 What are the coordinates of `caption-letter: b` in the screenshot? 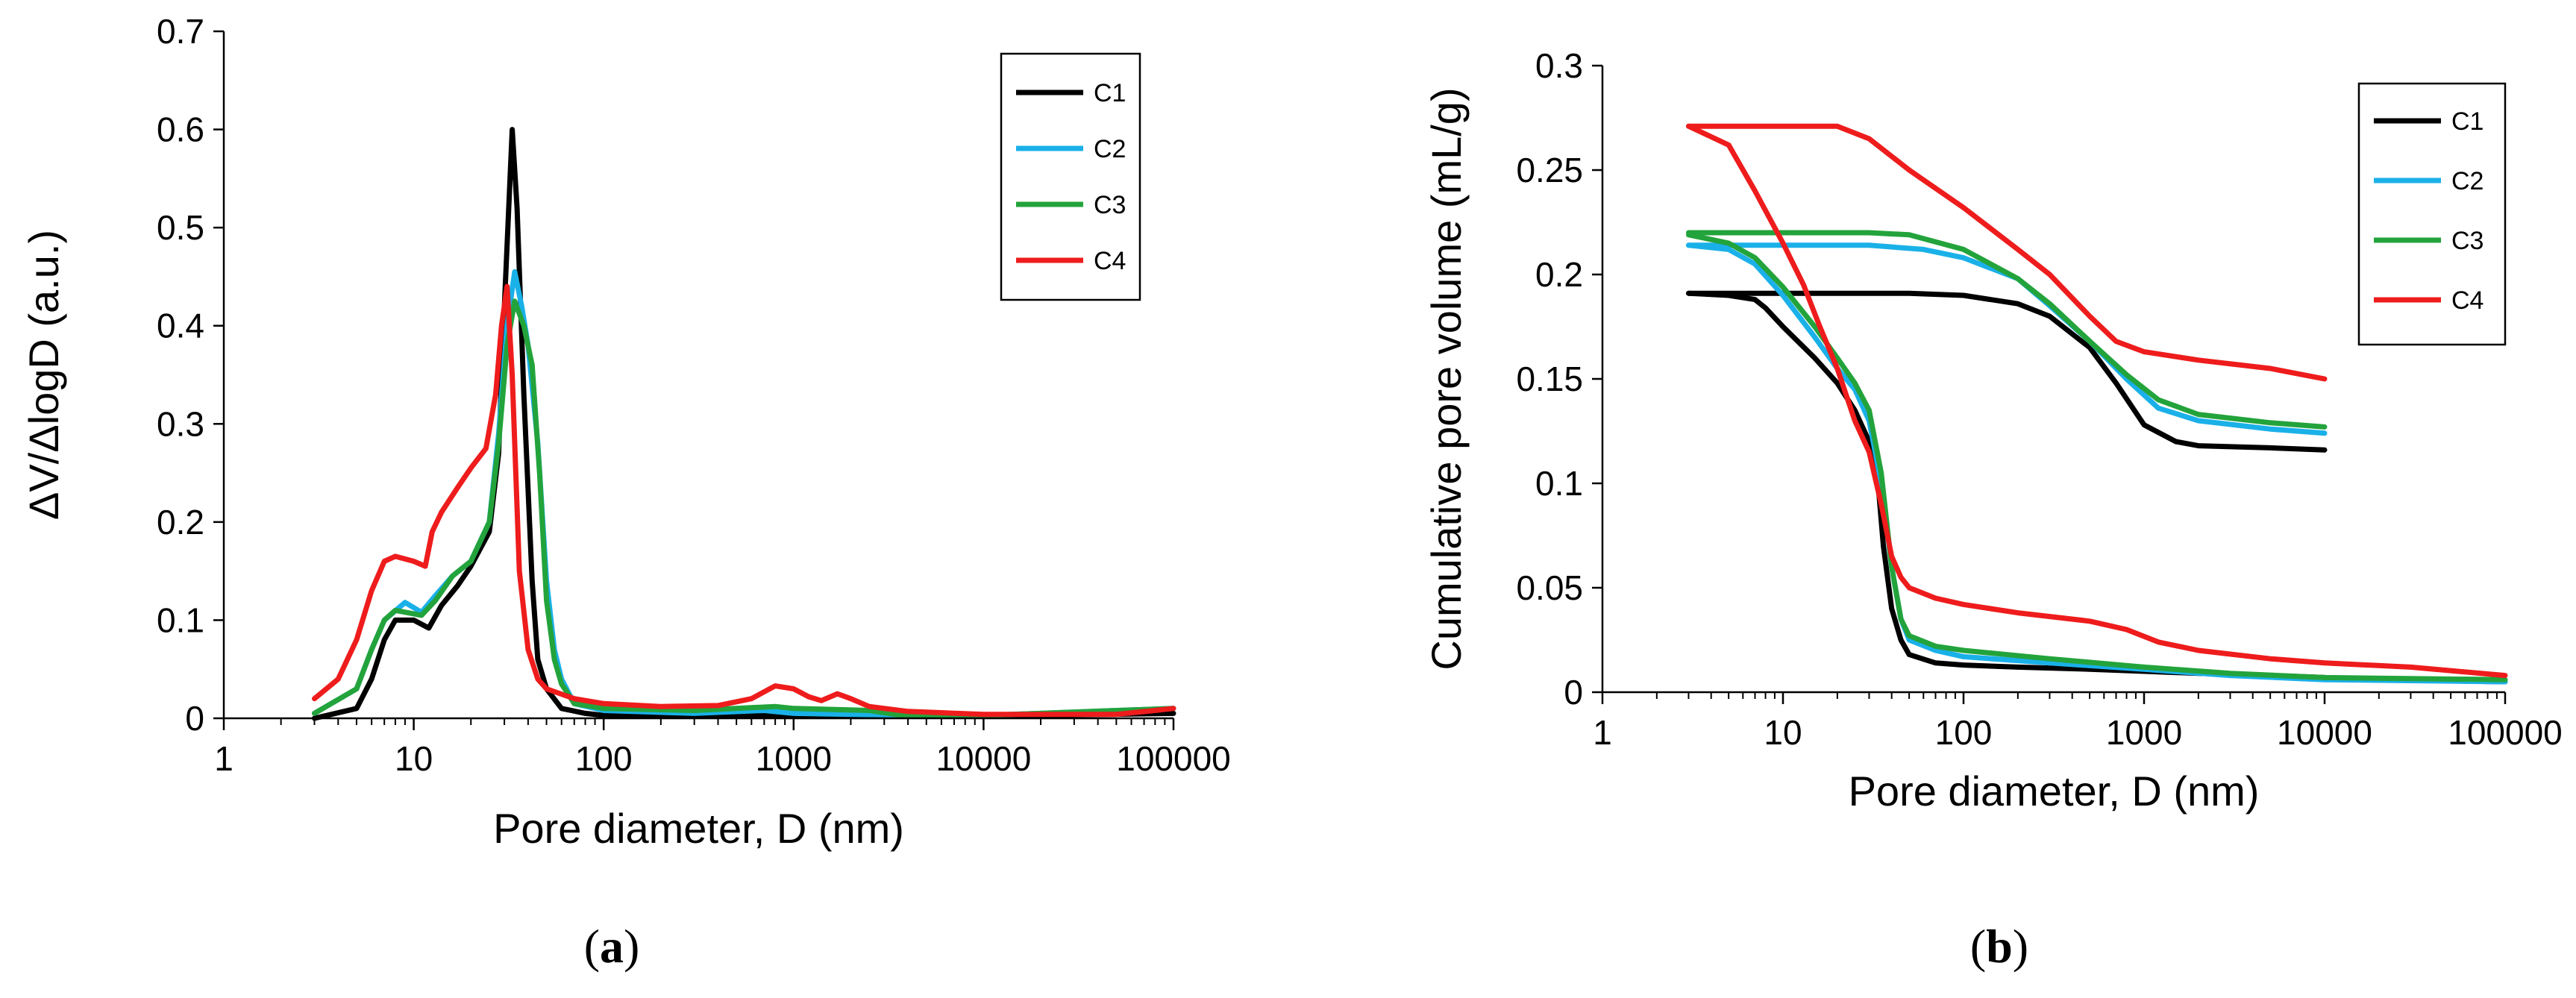 It's located at (1999, 946).